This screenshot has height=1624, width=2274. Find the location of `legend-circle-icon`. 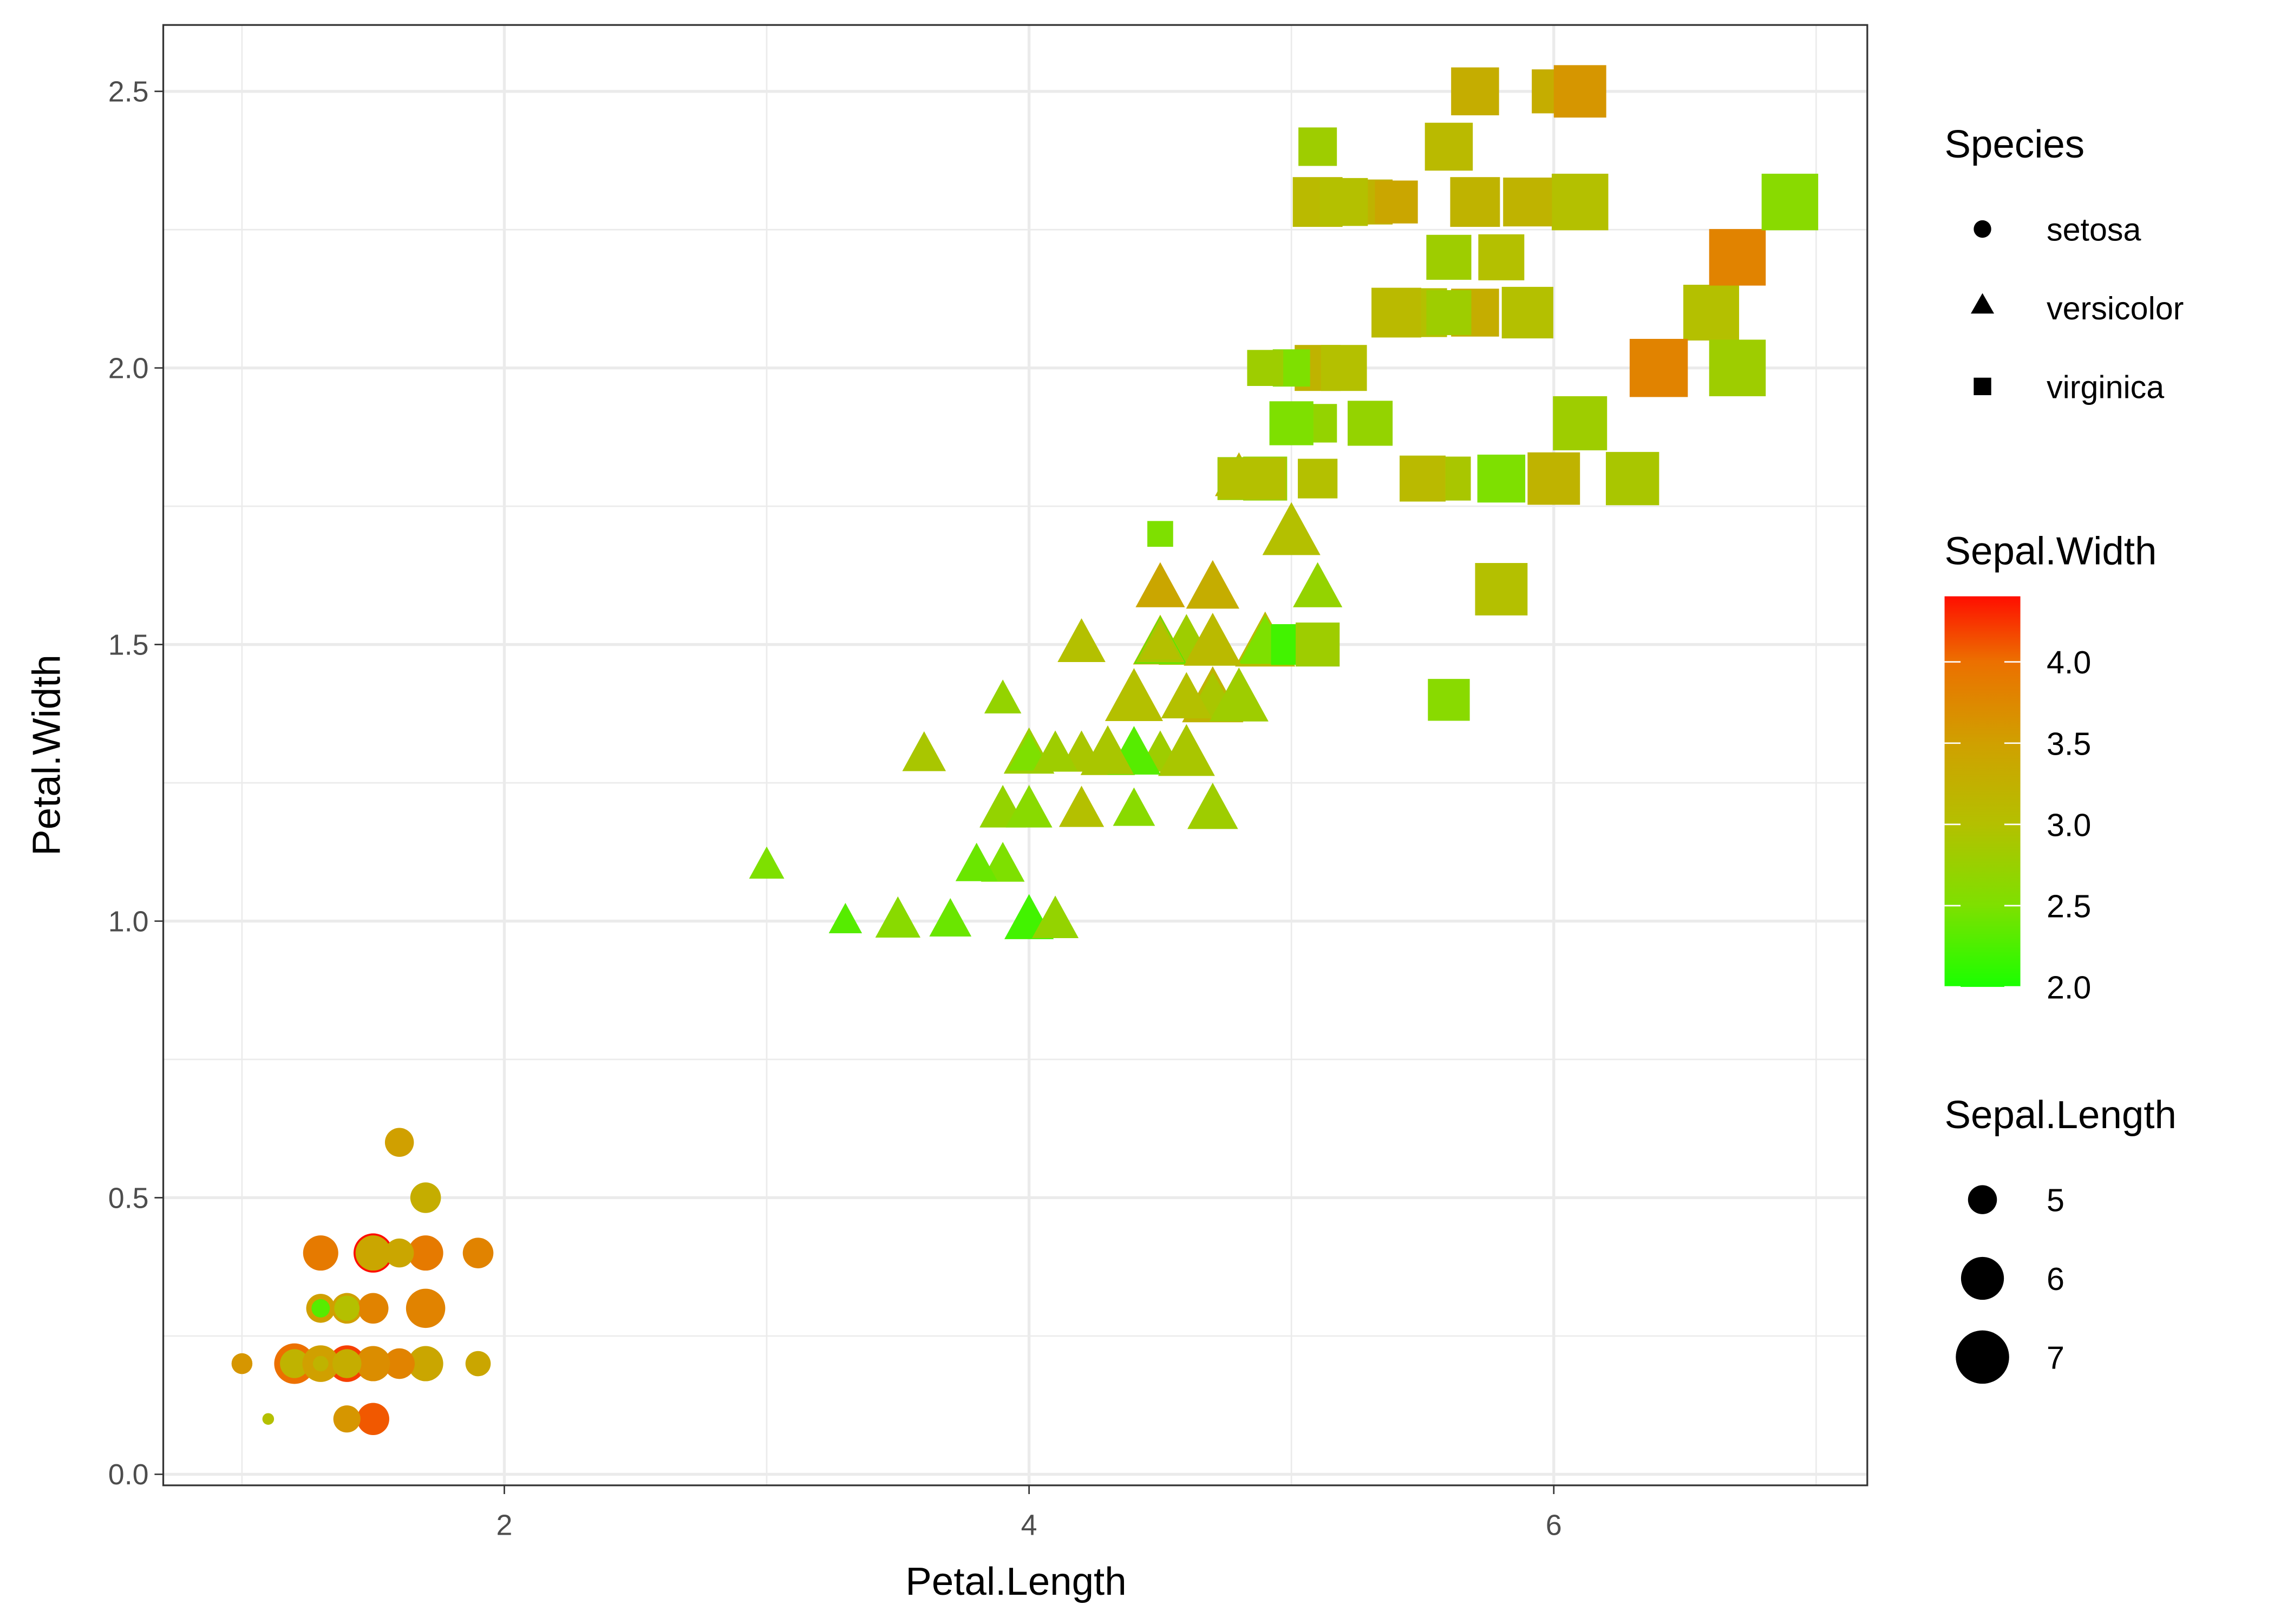

legend-circle-icon is located at coordinates (1983, 229).